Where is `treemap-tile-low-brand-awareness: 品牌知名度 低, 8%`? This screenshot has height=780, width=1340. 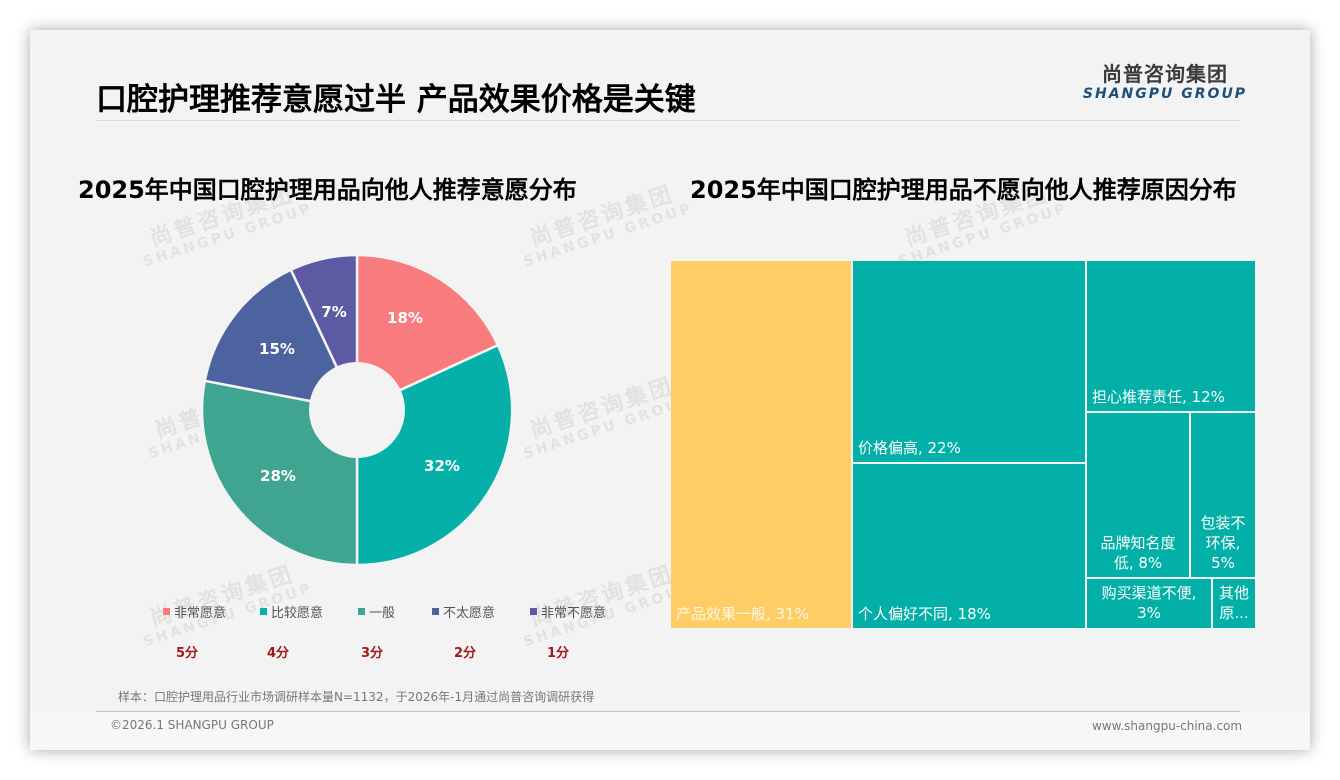 treemap-tile-low-brand-awareness: 品牌知名度 低, 8% is located at coordinates (1138, 495).